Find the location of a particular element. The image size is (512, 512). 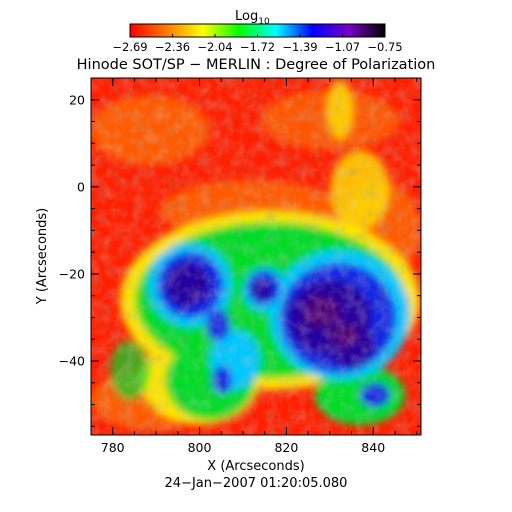

colorbar-tick-label: −2.04 is located at coordinates (214, 47).